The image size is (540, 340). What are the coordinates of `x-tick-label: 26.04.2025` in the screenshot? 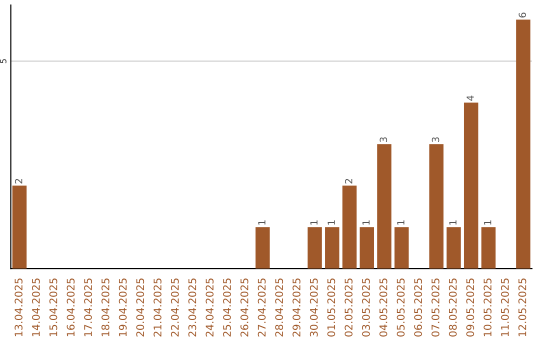 It's located at (244, 307).